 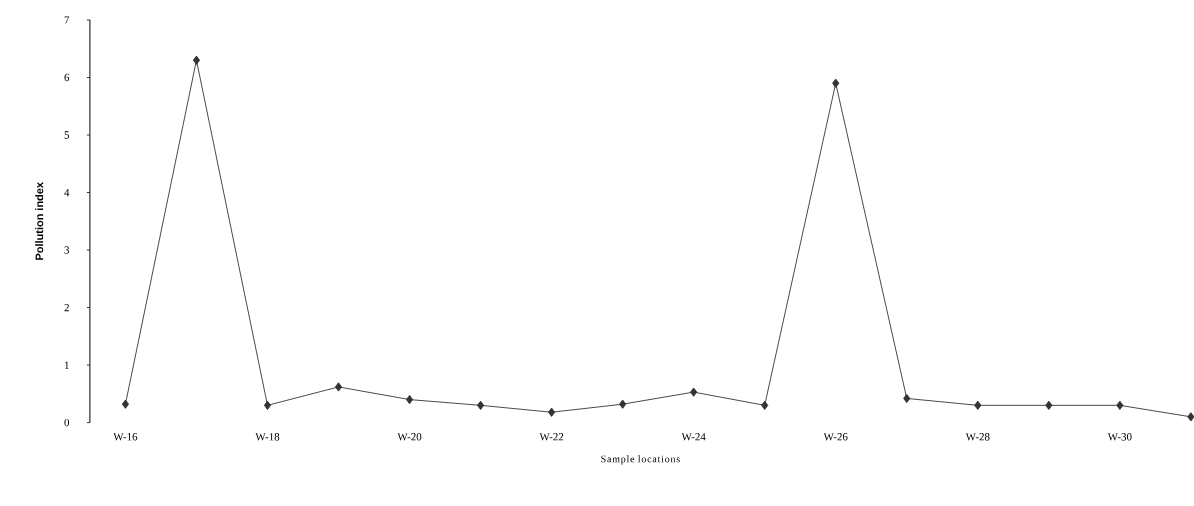 I want to click on y-tick-label: 1, so click(x=66, y=365).